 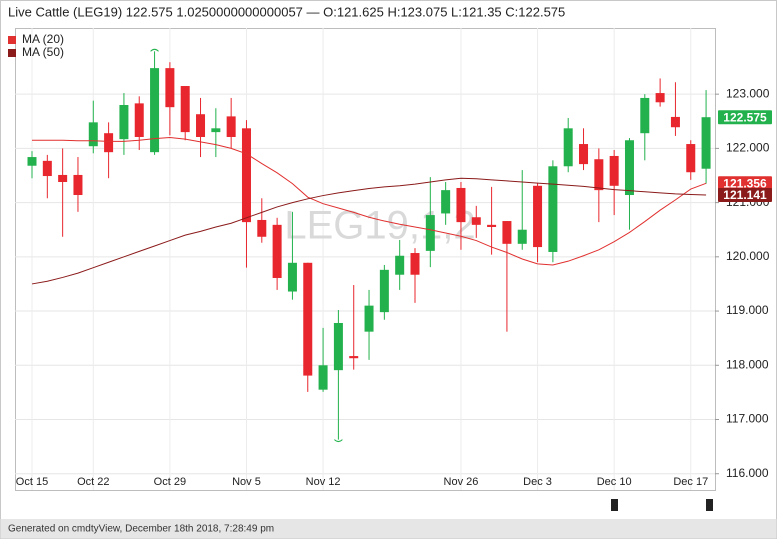 I want to click on y-tick-label: 123.000, so click(x=748, y=93).